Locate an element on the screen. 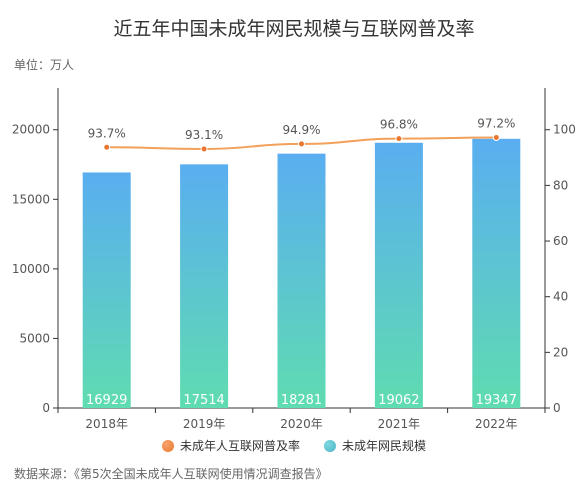  line-series: 93.7% 93.1% 94.9% 96.8% 97.2% is located at coordinates (301, 135).